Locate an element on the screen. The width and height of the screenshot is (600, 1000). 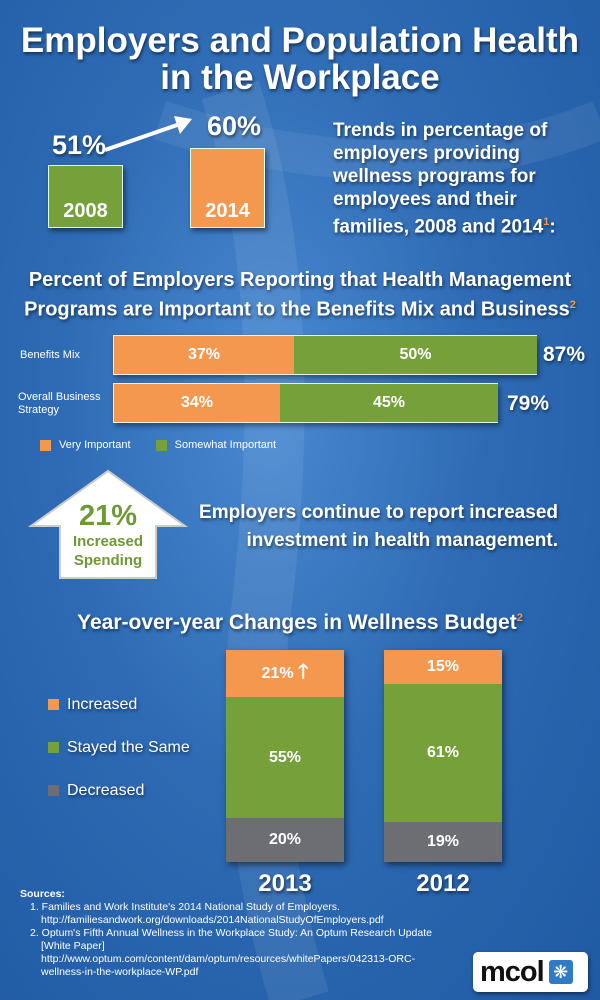
label-51: 51% is located at coordinates (79, 145).